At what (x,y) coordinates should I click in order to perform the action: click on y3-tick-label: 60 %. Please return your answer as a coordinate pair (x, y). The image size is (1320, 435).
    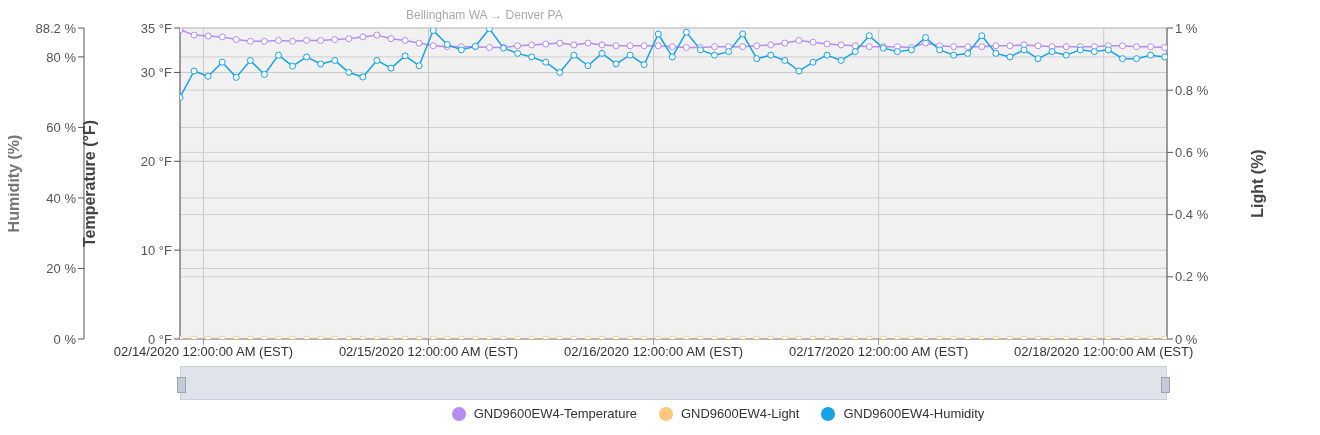
    Looking at the image, I should click on (61, 128).